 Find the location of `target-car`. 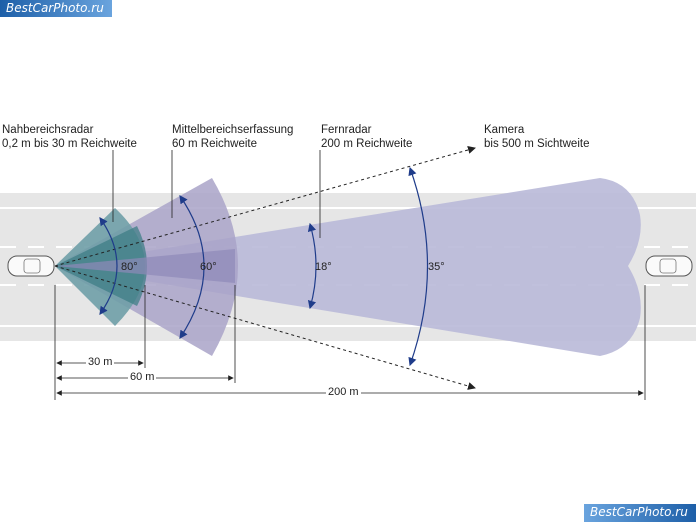

target-car is located at coordinates (669, 266).